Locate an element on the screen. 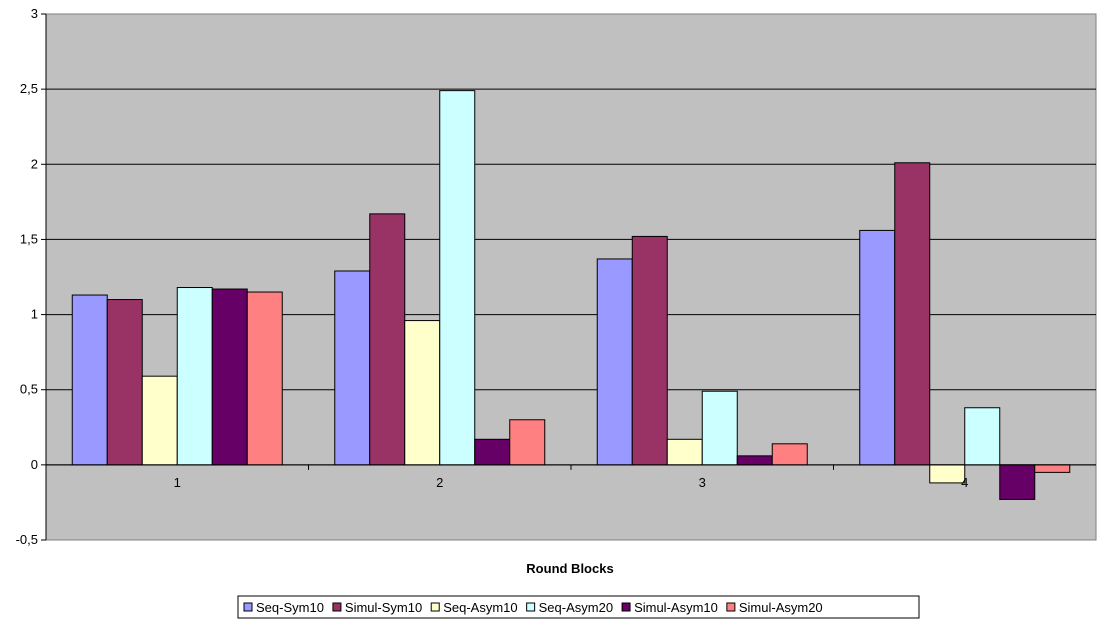 This screenshot has width=1098, height=619. y-tick-label: 0 is located at coordinates (34, 464).